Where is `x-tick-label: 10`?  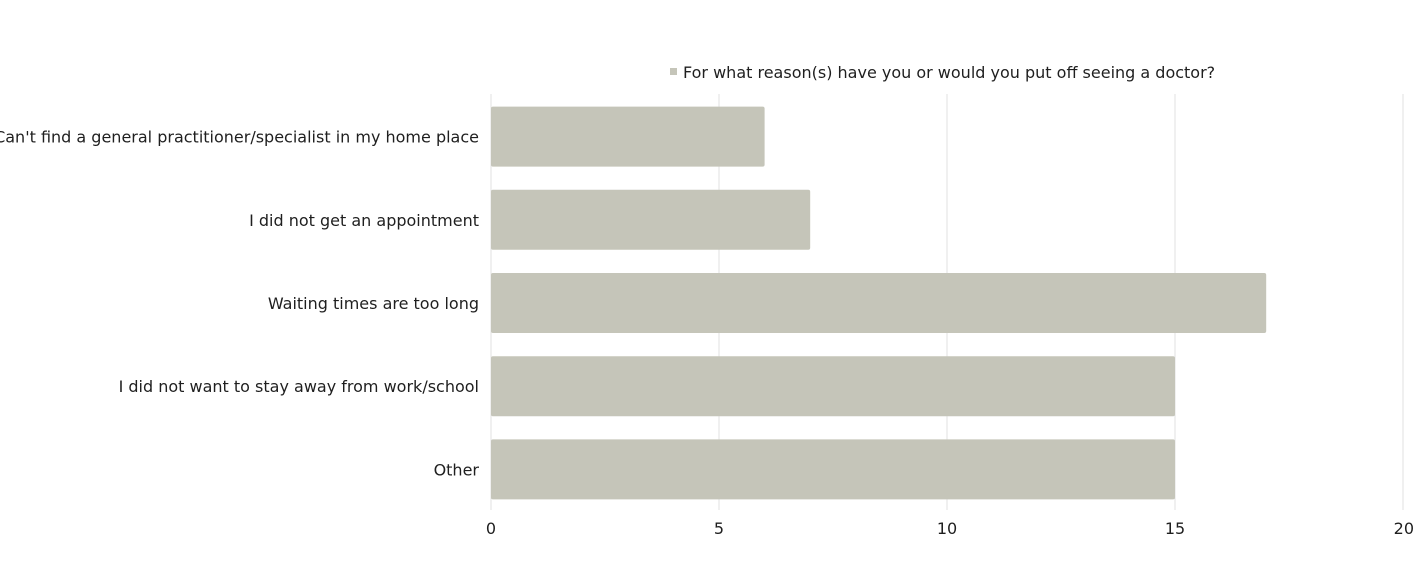 x-tick-label: 10 is located at coordinates (947, 528).